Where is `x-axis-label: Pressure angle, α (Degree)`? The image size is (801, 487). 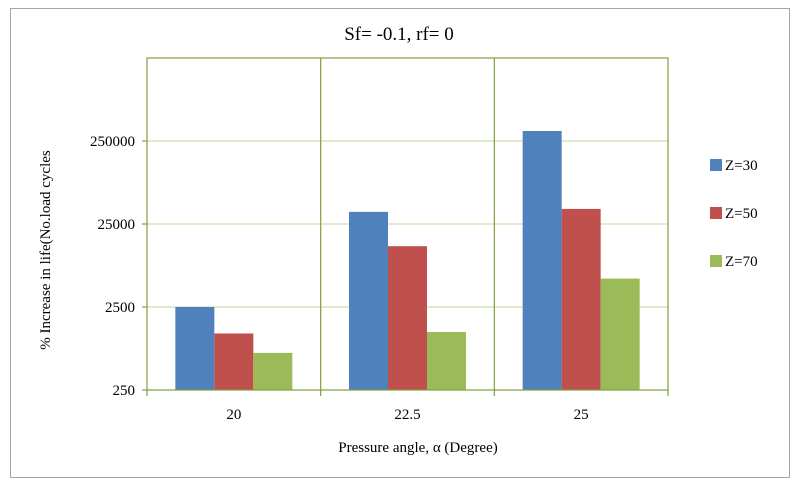
x-axis-label: Pressure angle, α (Degree) is located at coordinates (417, 448).